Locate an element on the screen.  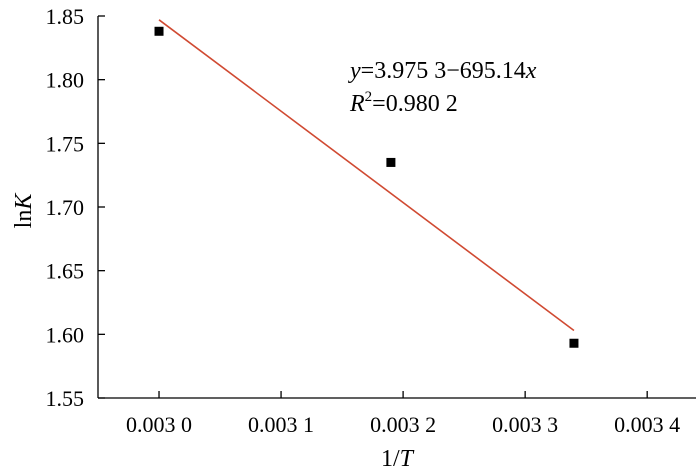
x-axis-ticks: 0.003 0 0.003 1 0.003 2 0.003 3 0.003 4 is located at coordinates (403, 414).